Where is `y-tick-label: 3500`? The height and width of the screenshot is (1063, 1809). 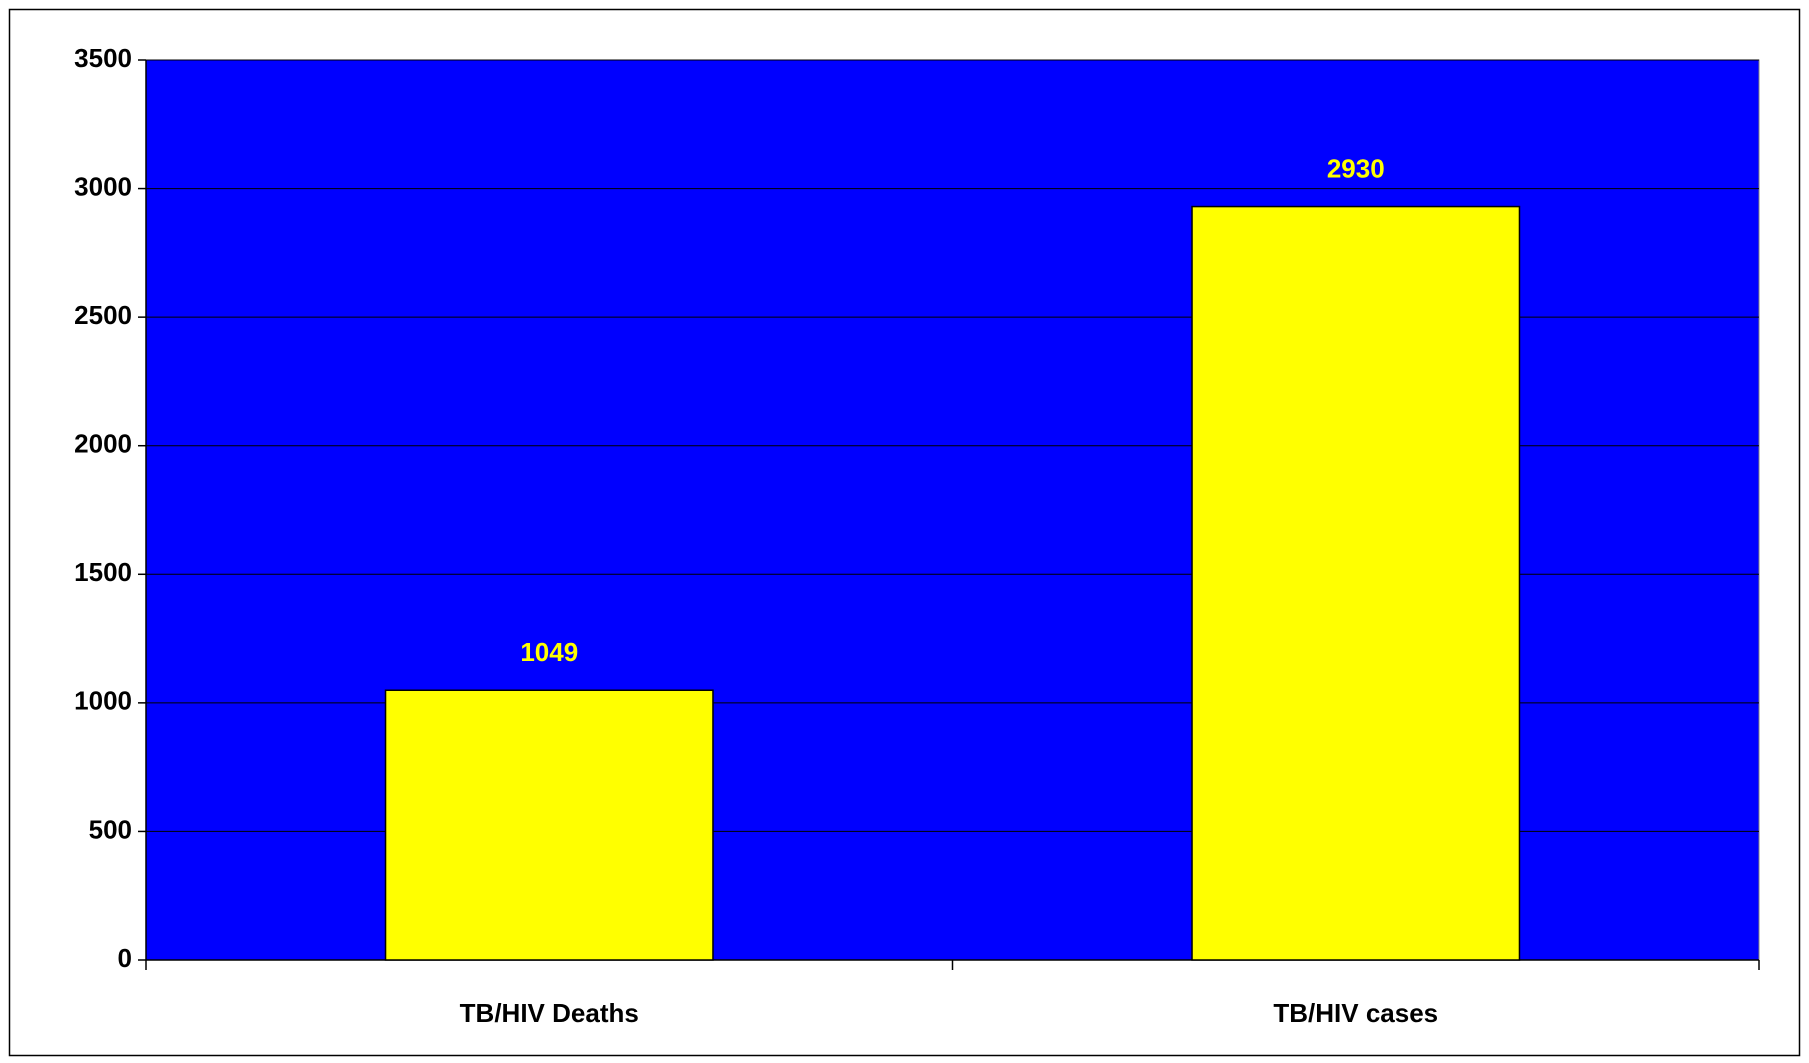 y-tick-label: 3500 is located at coordinates (103, 58).